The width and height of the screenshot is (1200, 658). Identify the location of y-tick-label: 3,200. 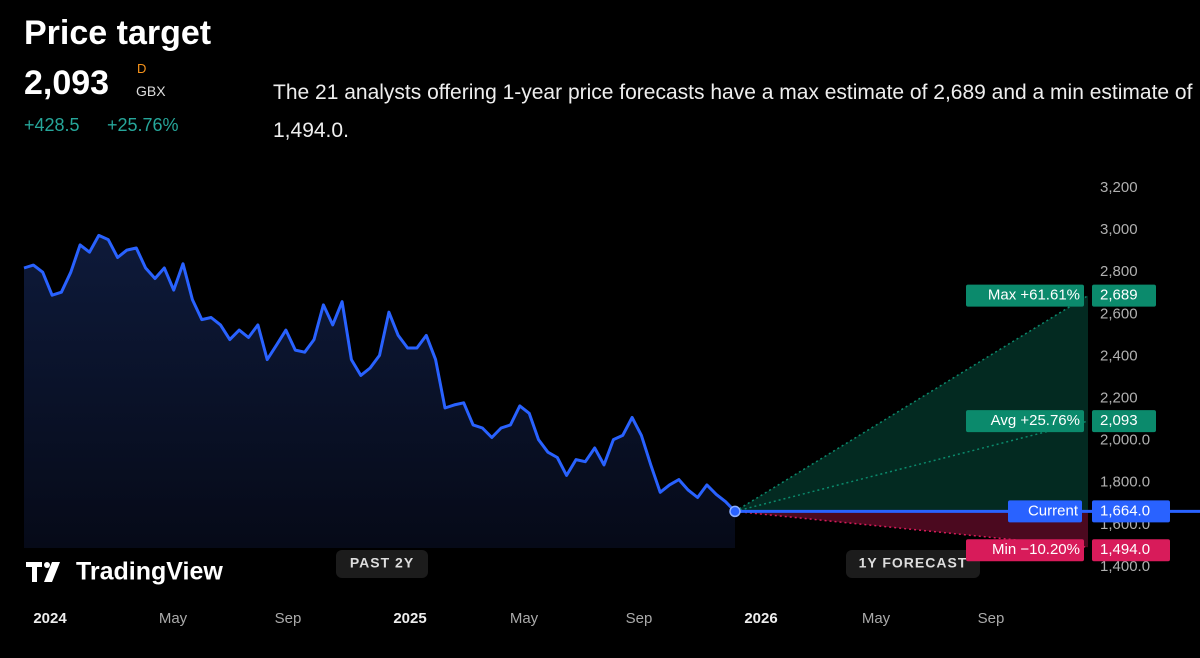
(1119, 187).